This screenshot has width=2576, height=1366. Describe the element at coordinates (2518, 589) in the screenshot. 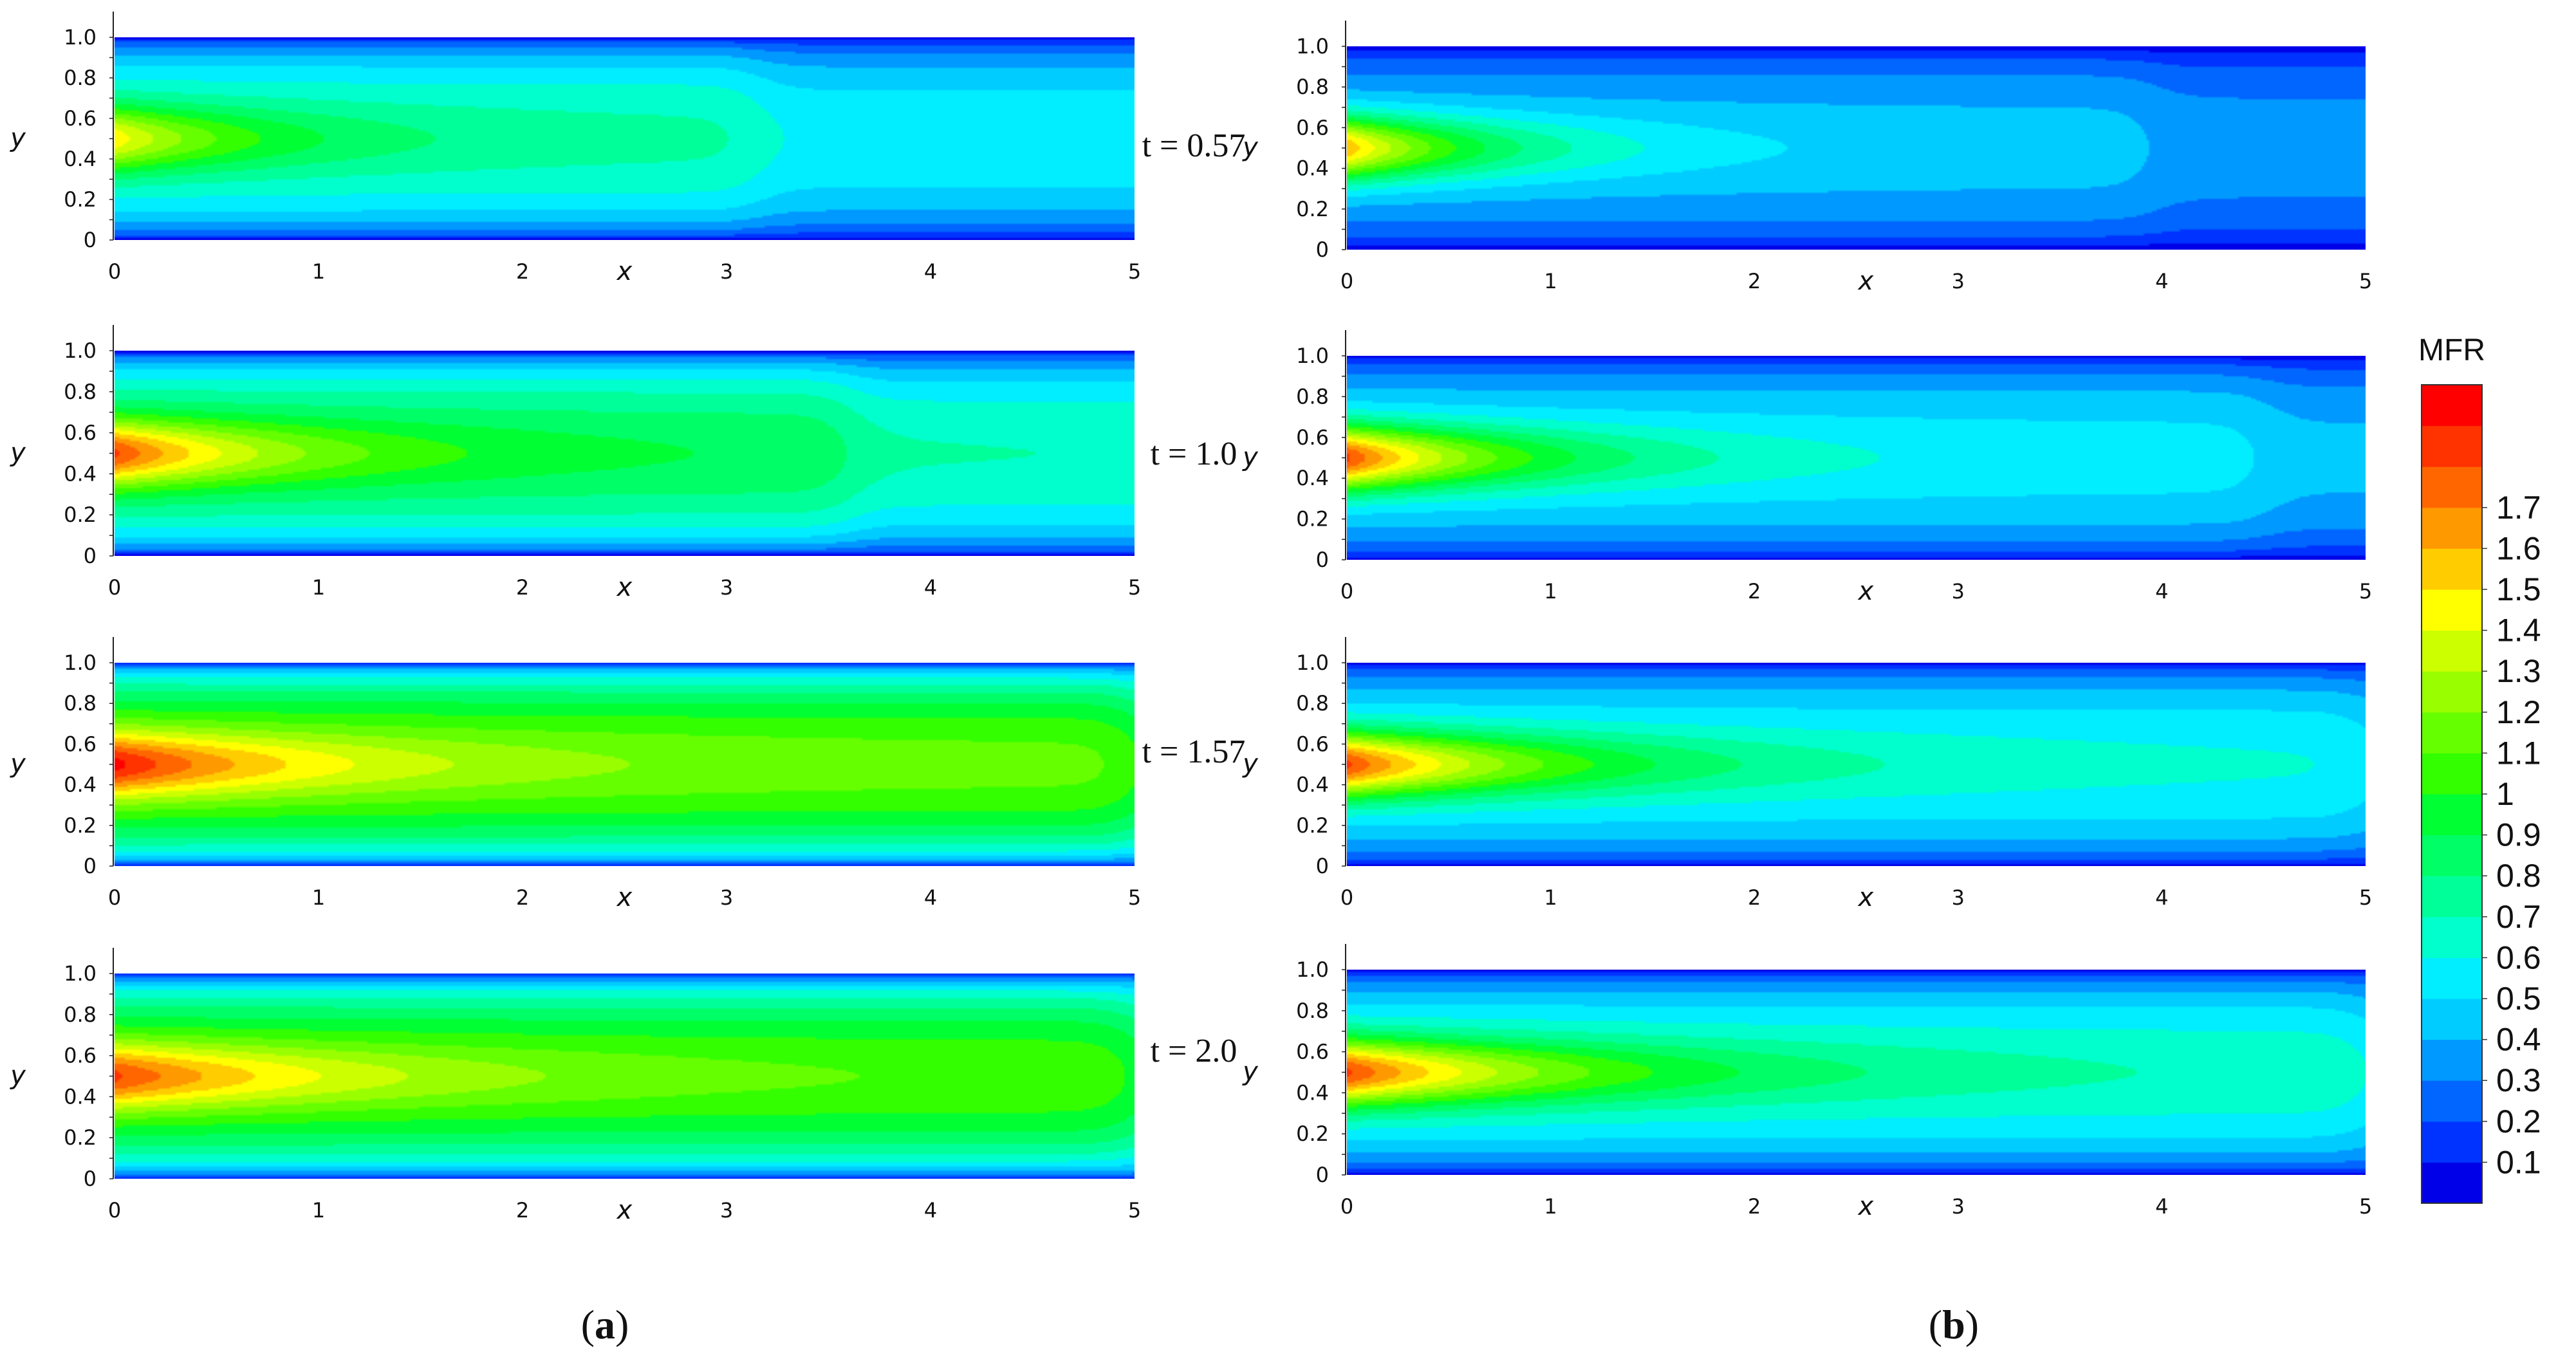

I see `colorbar-tick-label: 1.5` at that location.